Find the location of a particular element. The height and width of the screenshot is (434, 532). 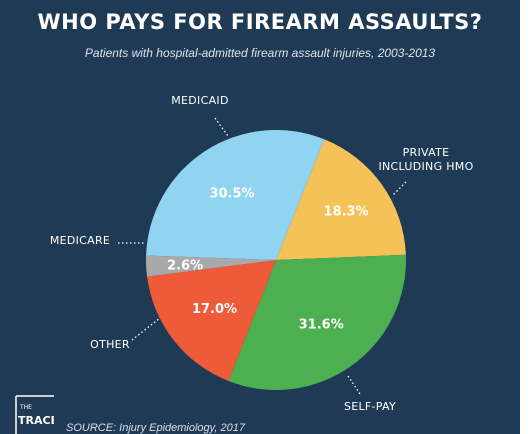

chart-title: WHO PAYS FOR FIREARM ASSAULTS? is located at coordinates (260, 22).